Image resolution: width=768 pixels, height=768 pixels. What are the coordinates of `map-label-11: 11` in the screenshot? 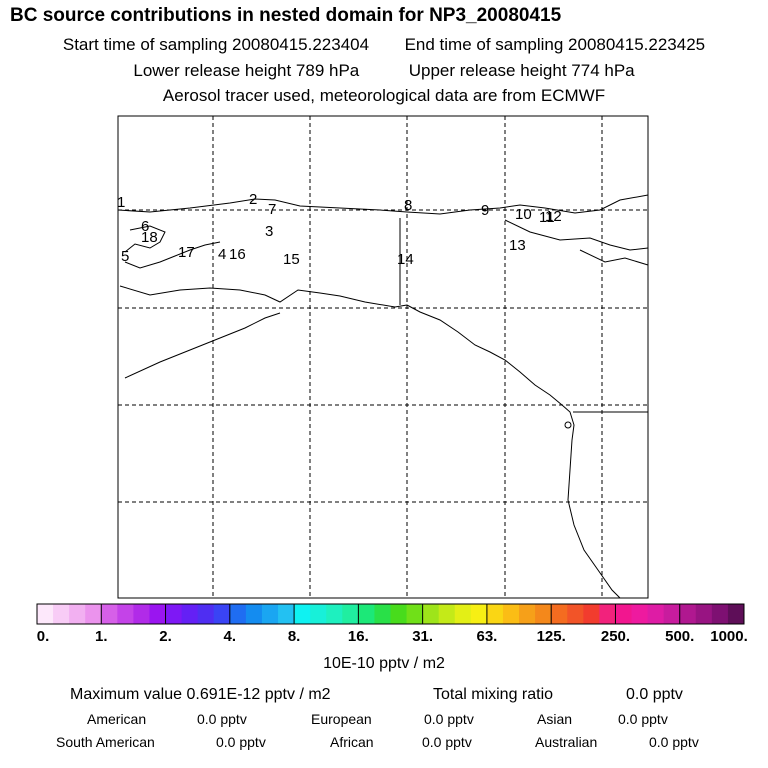 It's located at (547, 217).